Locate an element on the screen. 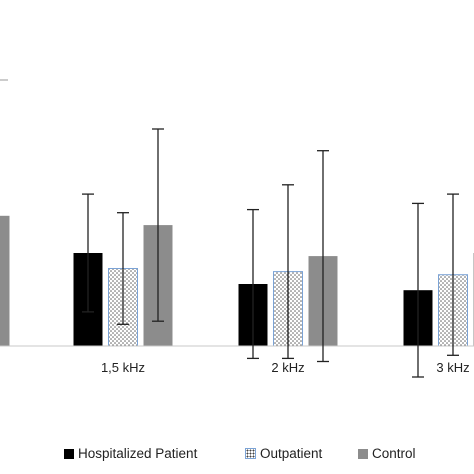 The height and width of the screenshot is (474, 474). legend-item-hospitalized: Hospitalized Patient is located at coordinates (130, 453).